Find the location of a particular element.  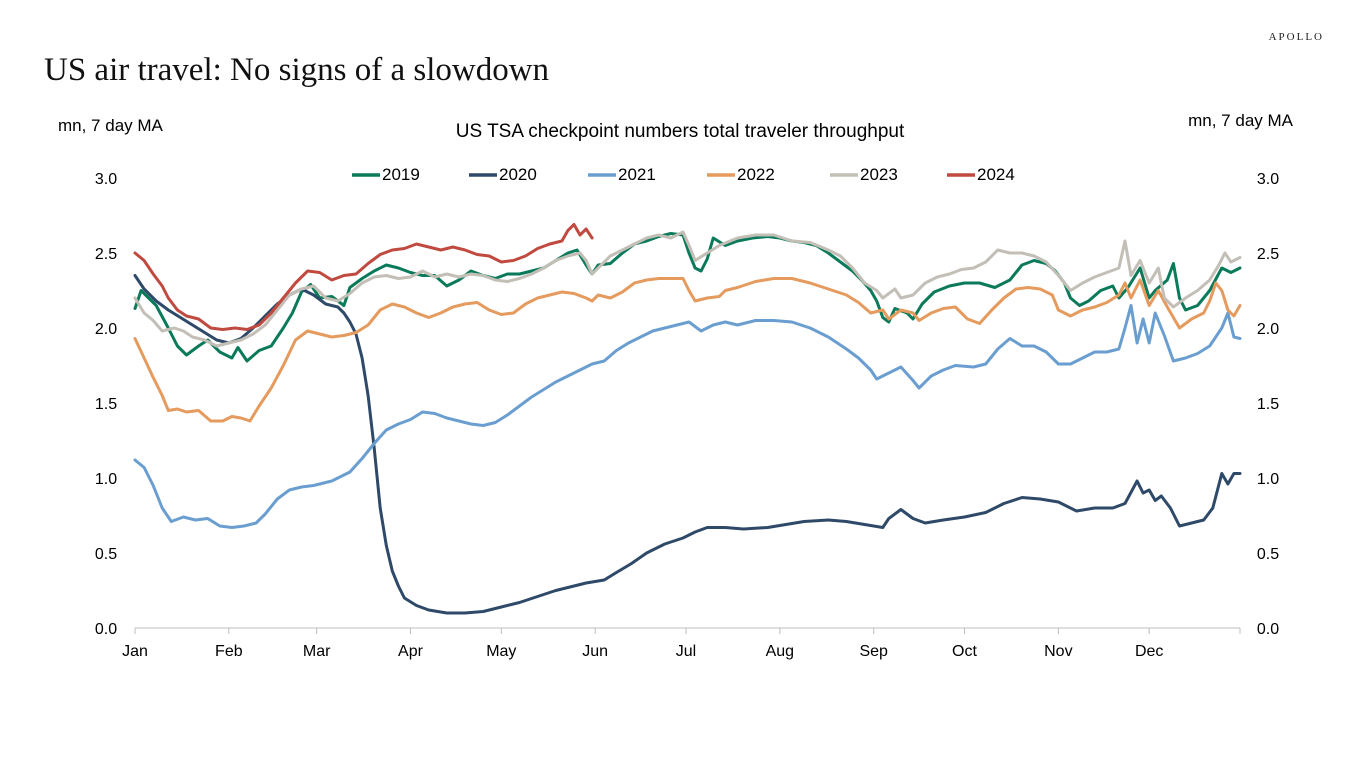

x-tick-label: Aug is located at coordinates (780, 651).